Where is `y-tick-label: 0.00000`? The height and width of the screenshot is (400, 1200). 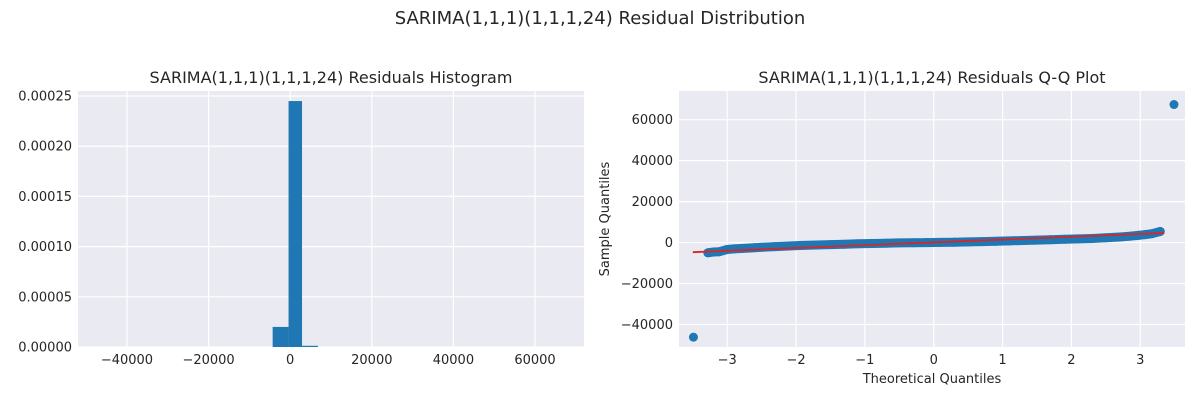
y-tick-label: 0.00000 is located at coordinates (45, 348).